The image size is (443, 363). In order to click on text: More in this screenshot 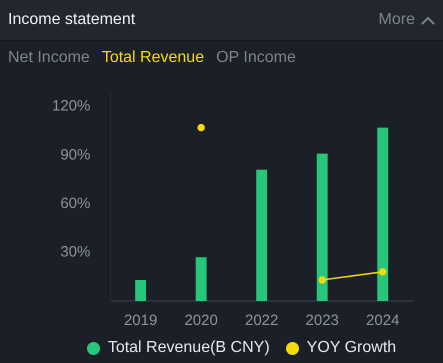, I will do `click(397, 20)`.